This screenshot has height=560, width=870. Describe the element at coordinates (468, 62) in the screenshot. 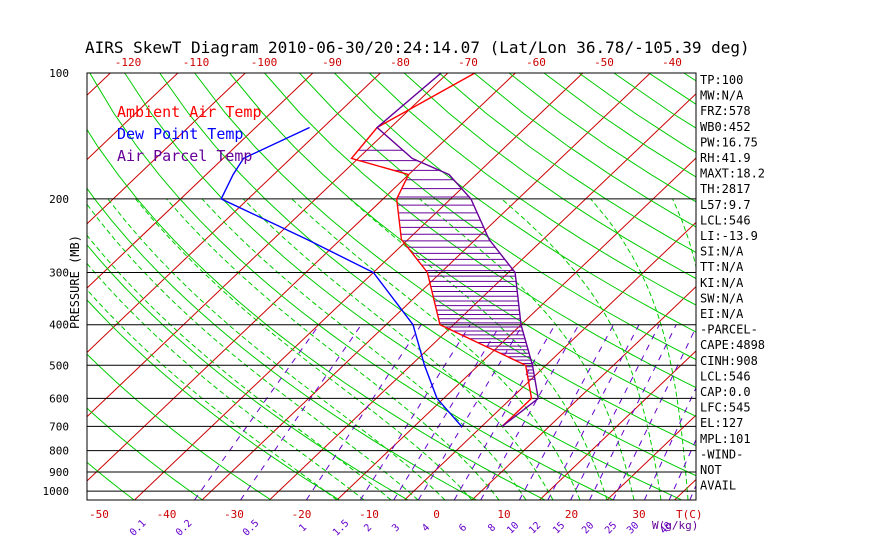

I see `top-temp-tick-label: -70` at that location.